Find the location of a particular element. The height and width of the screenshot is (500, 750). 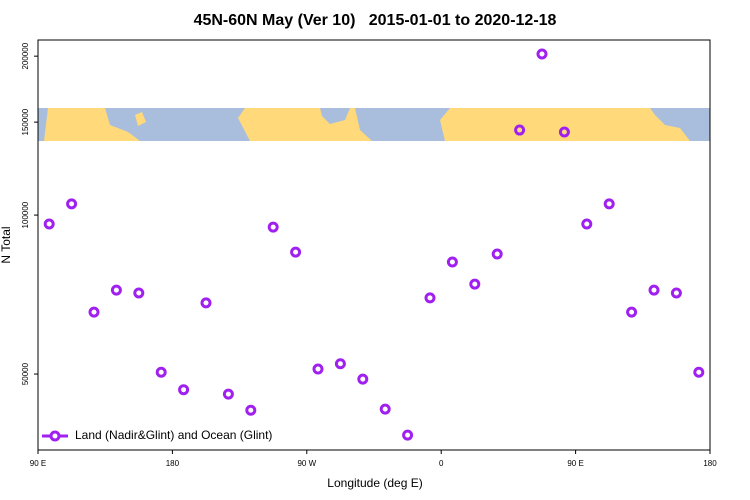

x-axis-label: Longitude (deg E) is located at coordinates (374, 483).